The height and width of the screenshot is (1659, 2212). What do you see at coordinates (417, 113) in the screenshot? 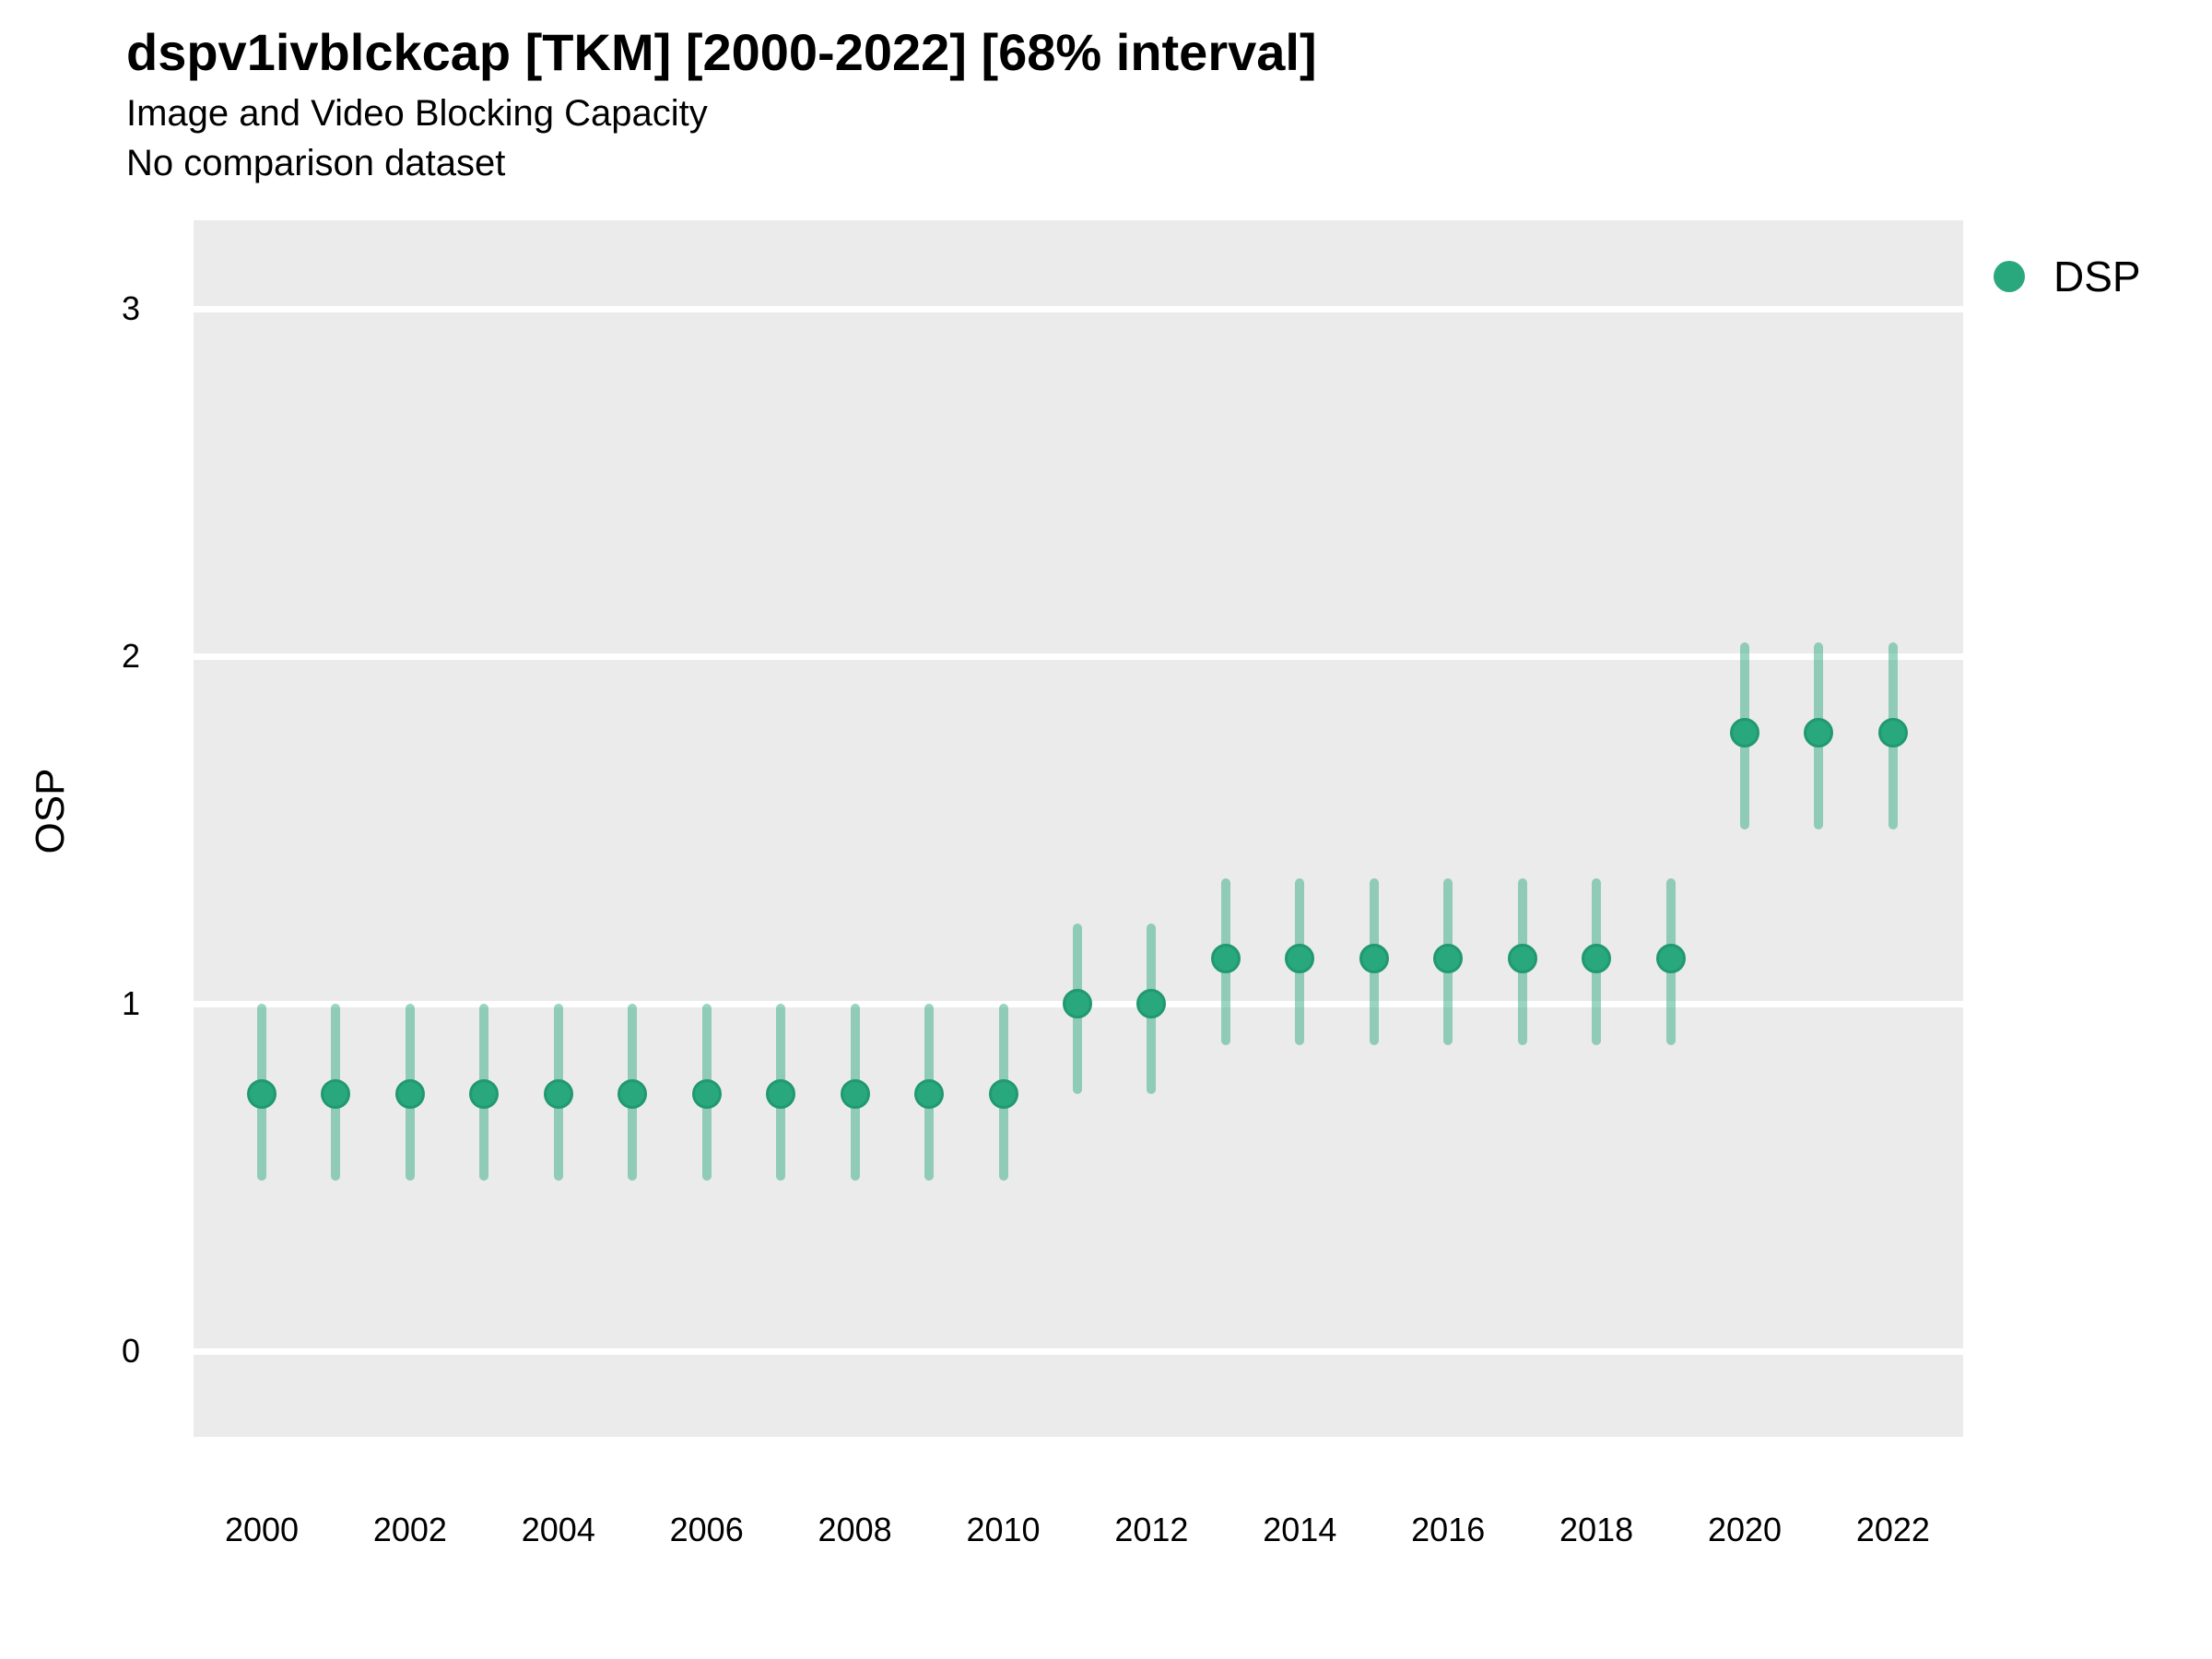
I see `chart-subtitle: Image and Video Blocking Capacity` at bounding box center [417, 113].